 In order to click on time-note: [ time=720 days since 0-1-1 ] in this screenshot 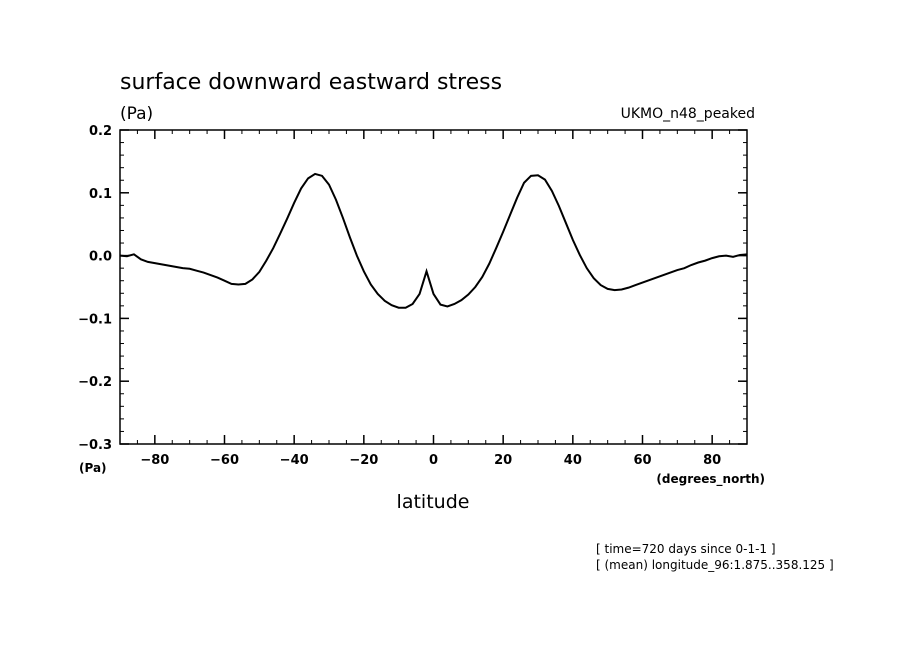, I will do `click(686, 549)`.